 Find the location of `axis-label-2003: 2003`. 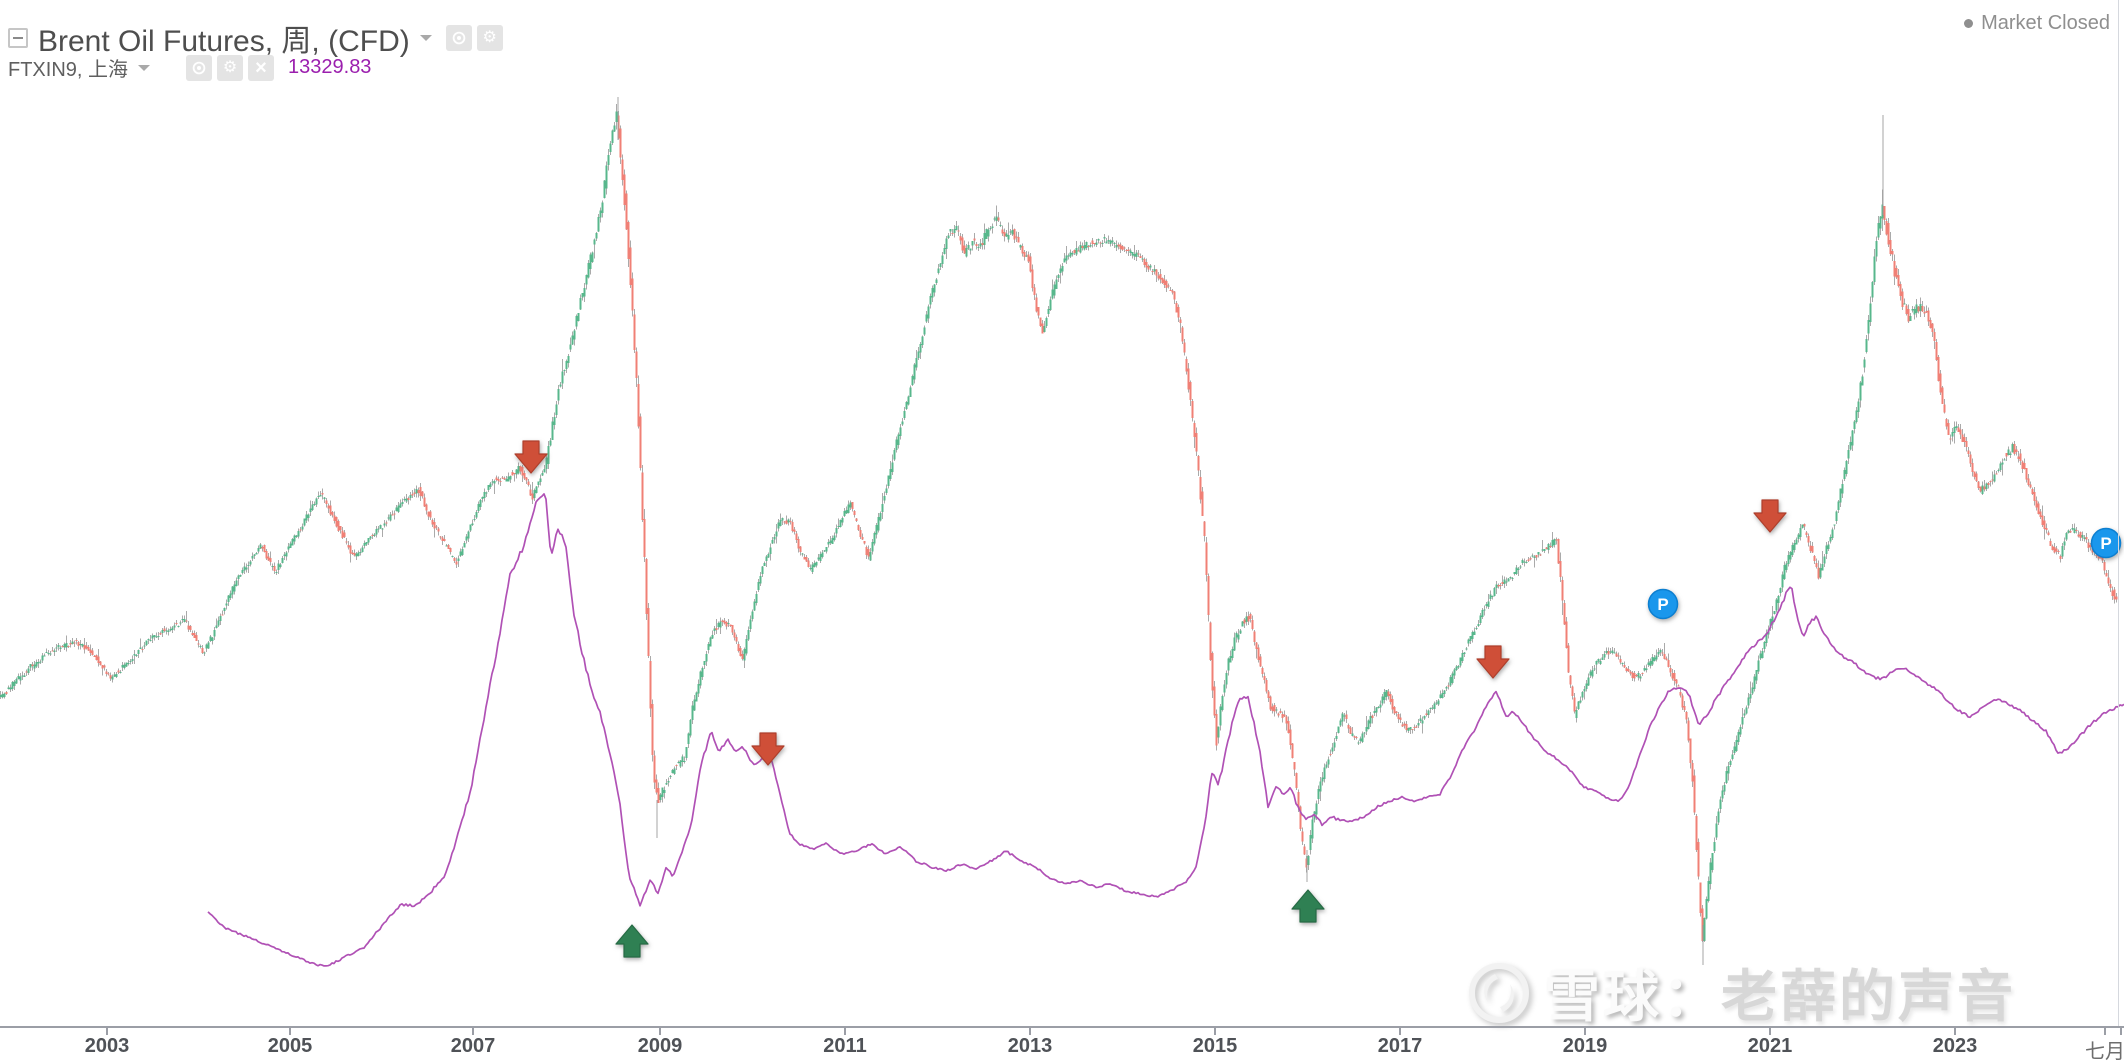

axis-label-2003: 2003 is located at coordinates (107, 1046).